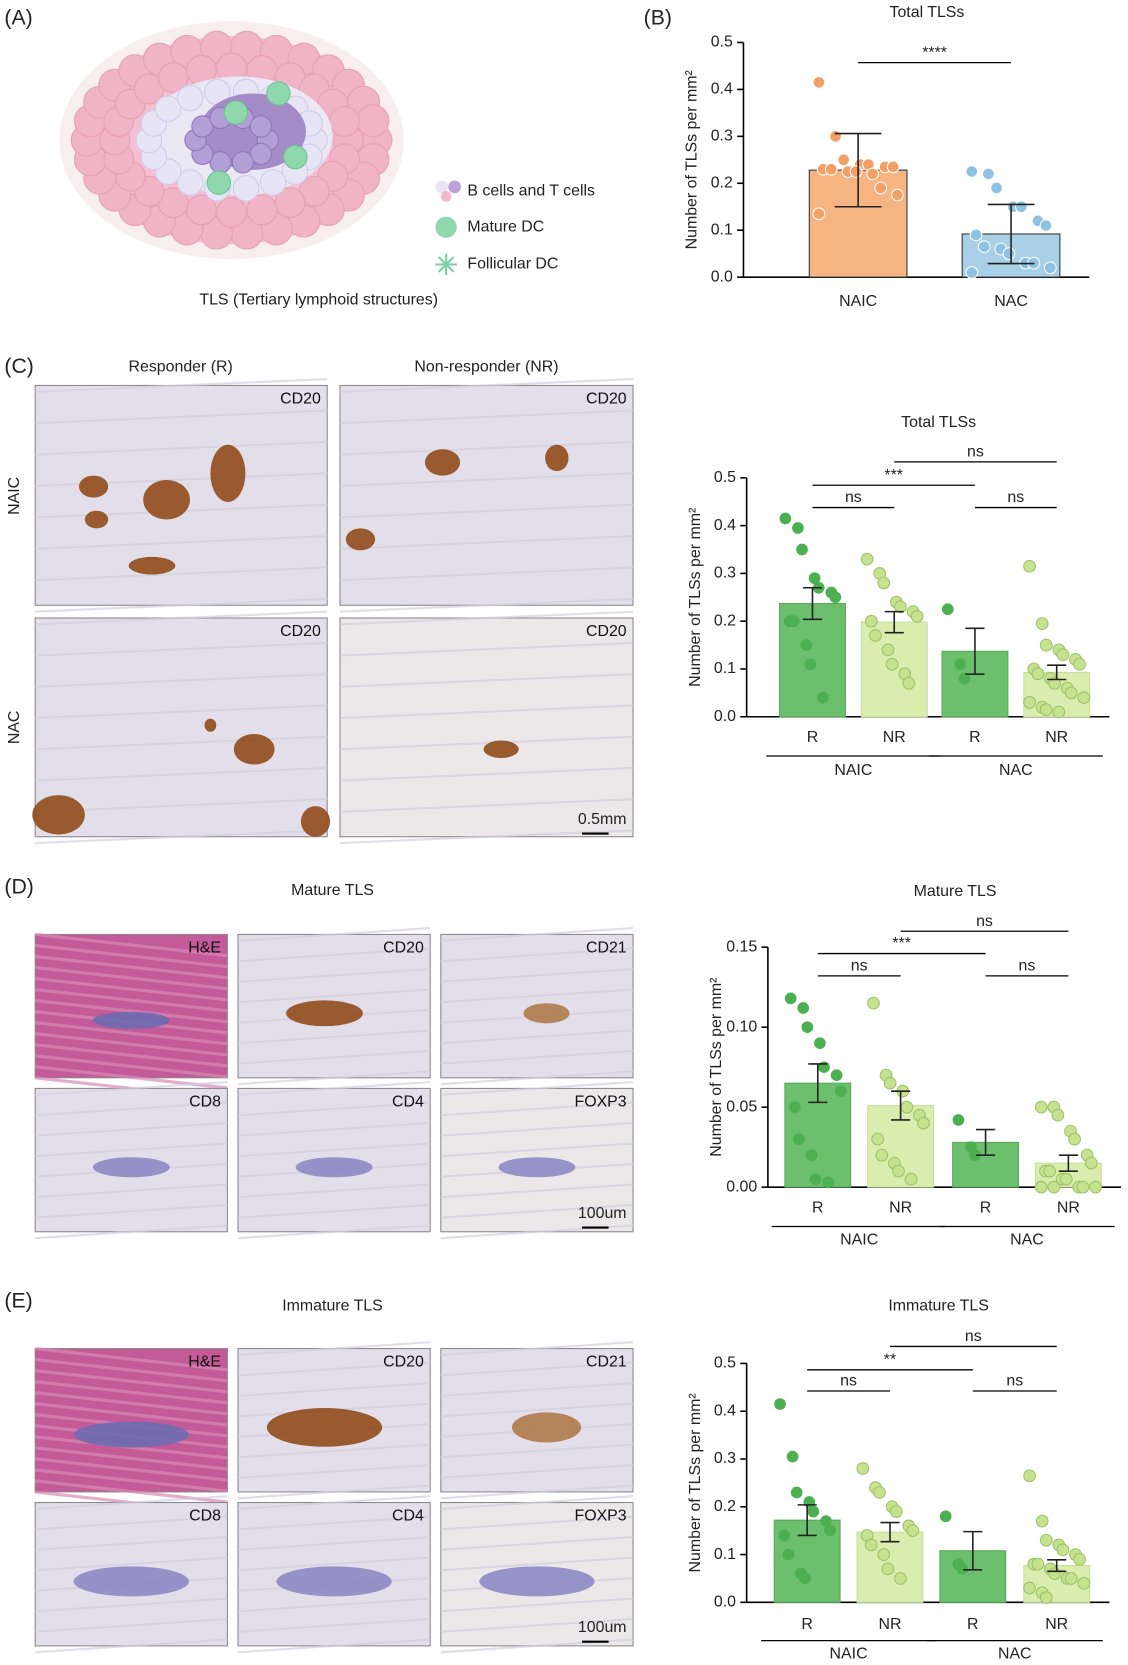  I want to click on legend-icon, so click(446, 196).